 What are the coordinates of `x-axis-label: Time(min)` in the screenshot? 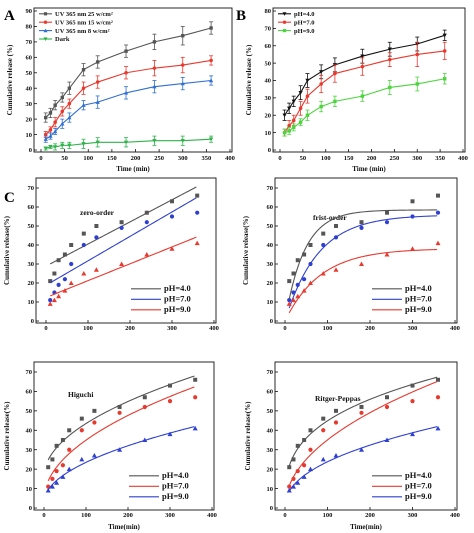 It's located at (124, 527).